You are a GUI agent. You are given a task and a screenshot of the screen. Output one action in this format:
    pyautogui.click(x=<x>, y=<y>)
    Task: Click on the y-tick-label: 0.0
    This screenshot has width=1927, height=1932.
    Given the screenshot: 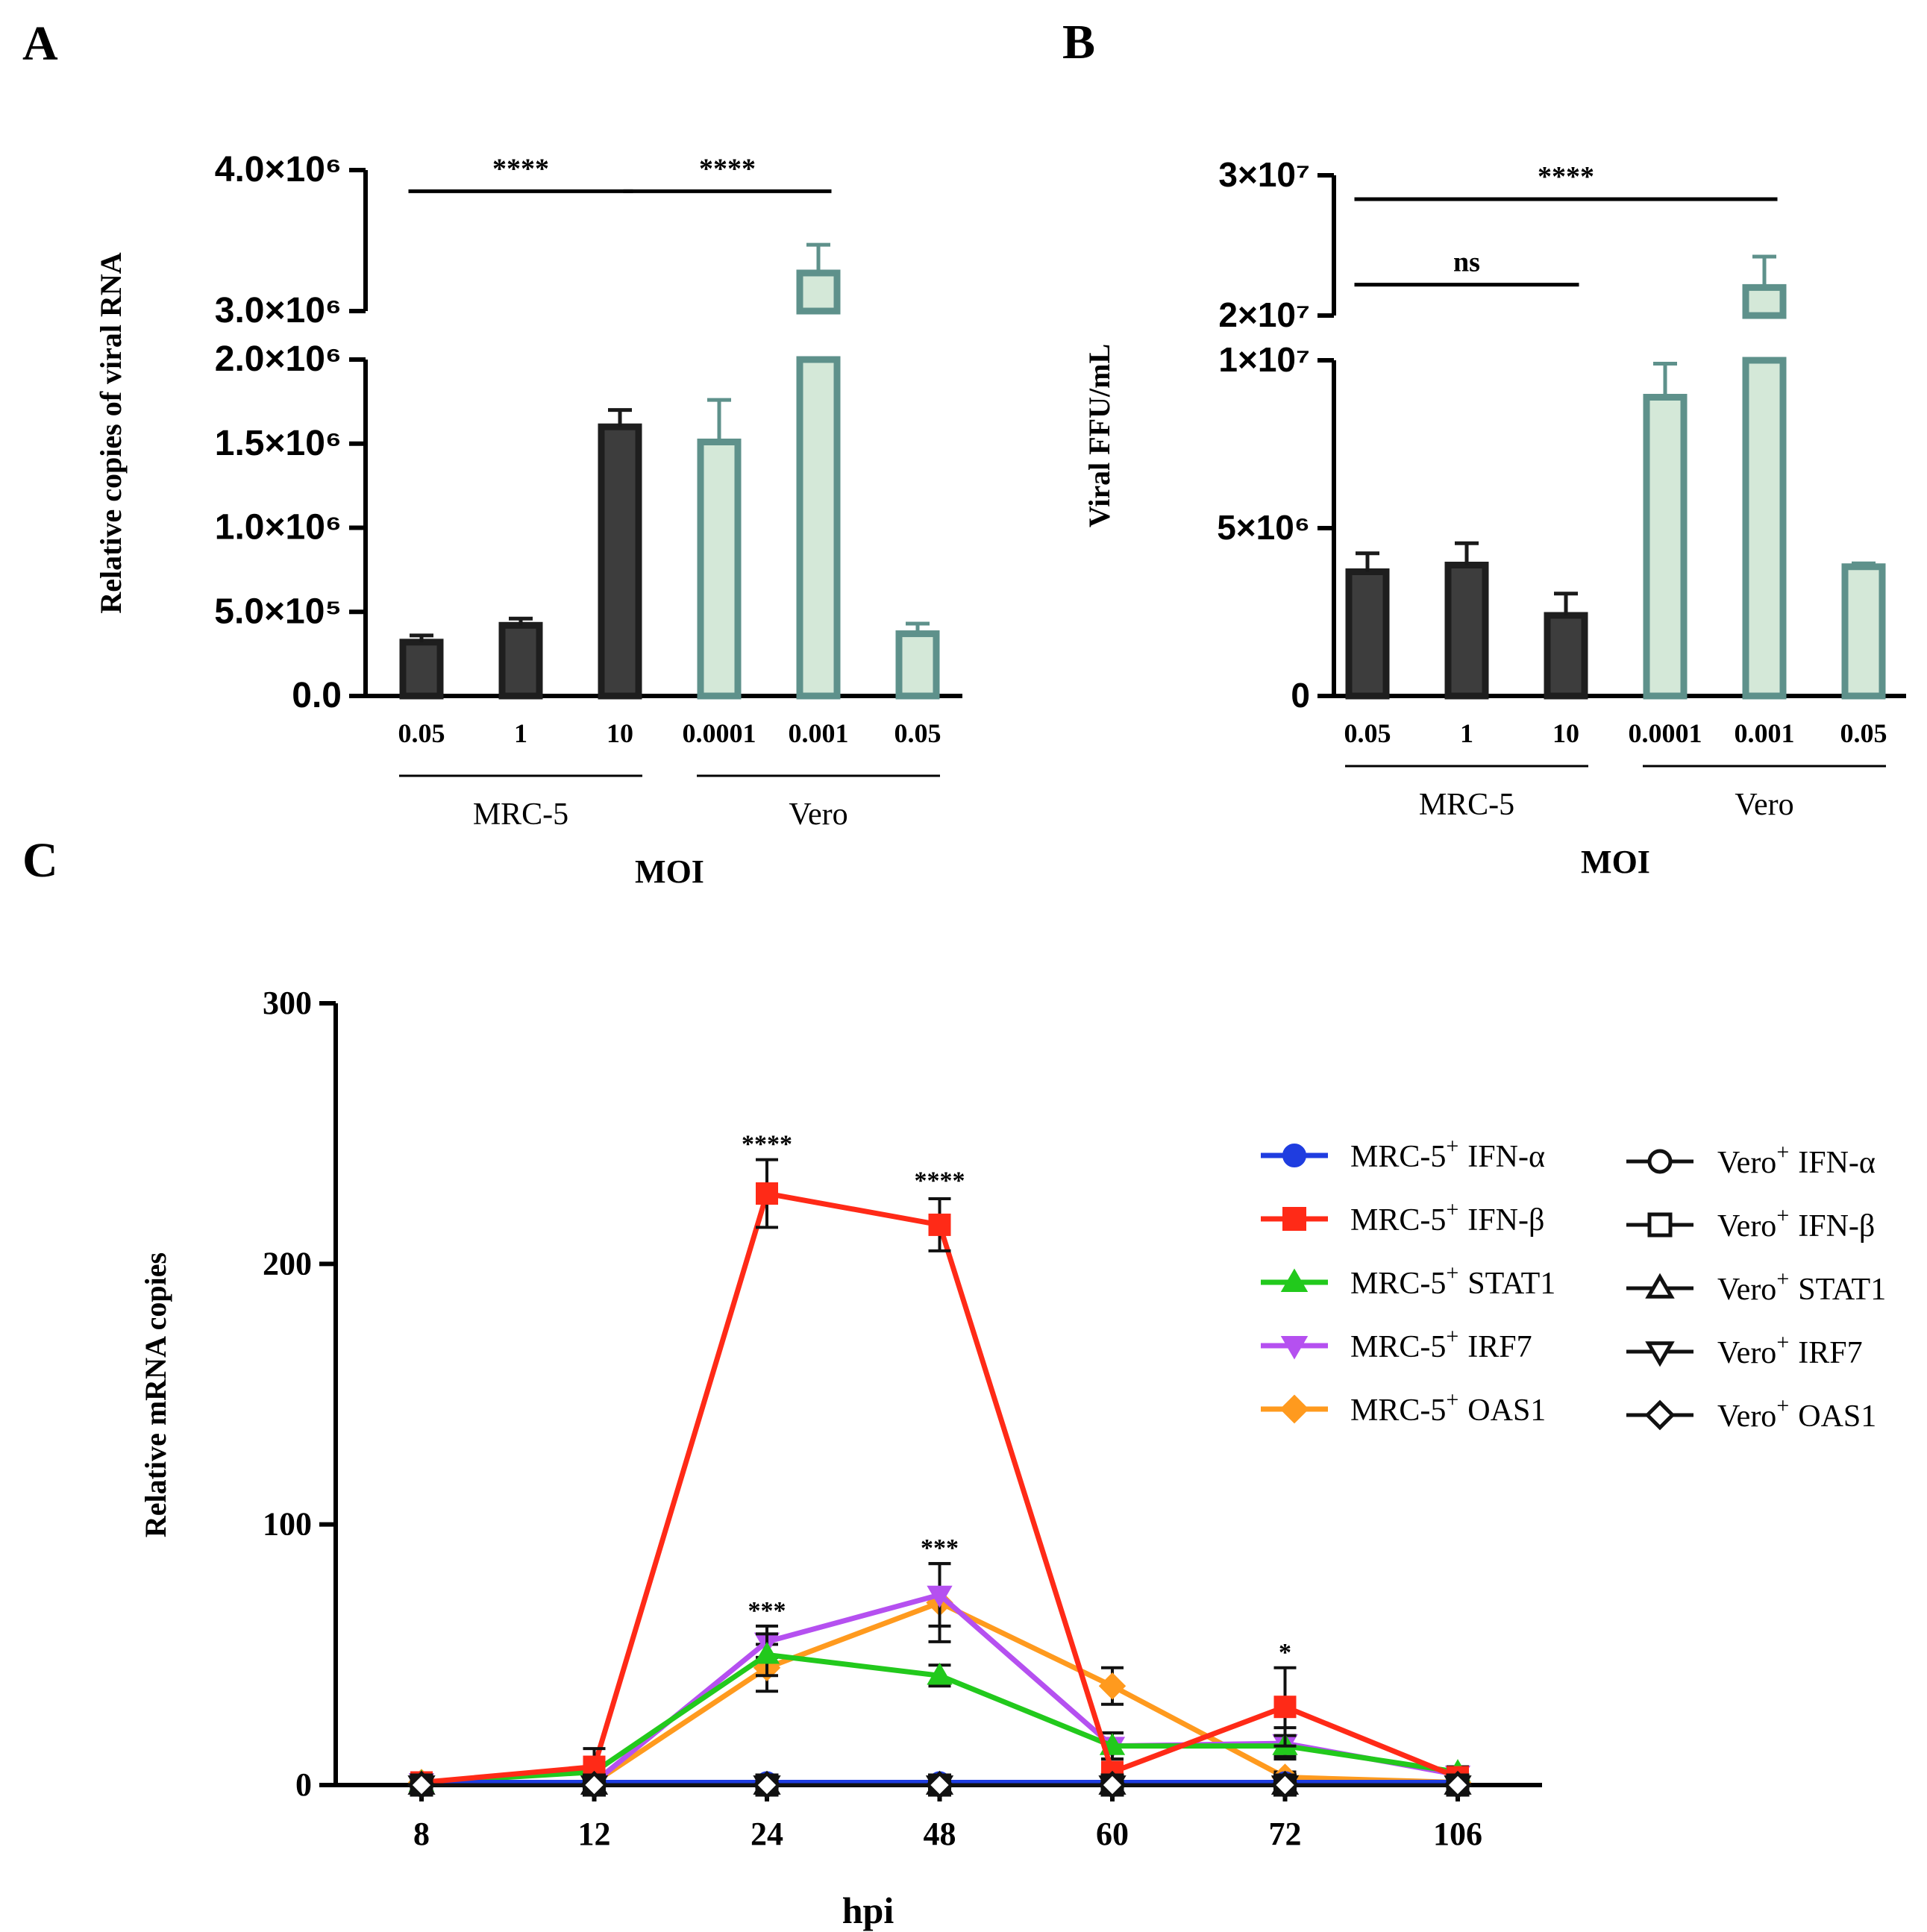 What is the action you would take?
    pyautogui.click(x=317, y=695)
    